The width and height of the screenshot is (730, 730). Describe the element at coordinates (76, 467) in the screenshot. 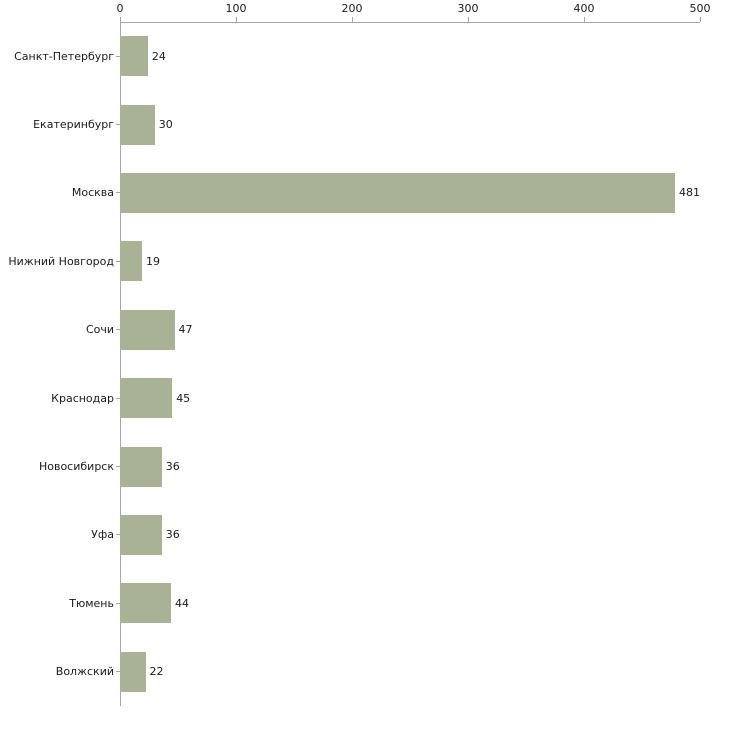

I see `y-axis-category-label: Новосибирск` at that location.